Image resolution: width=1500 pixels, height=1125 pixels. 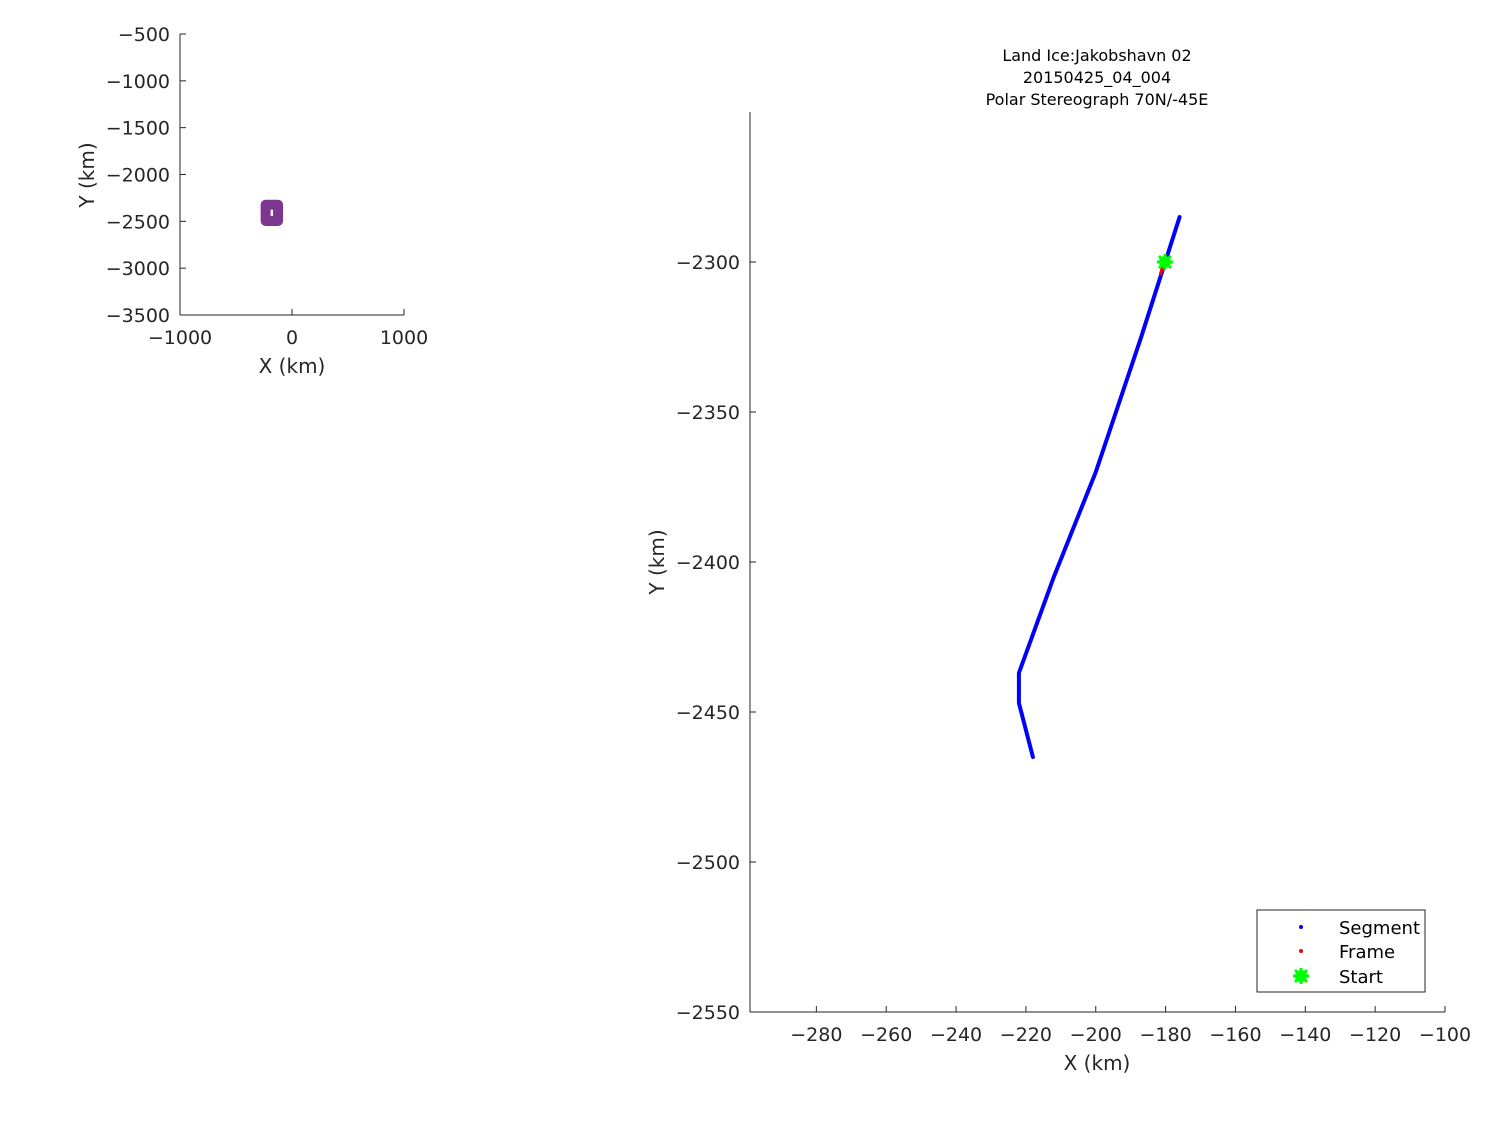 What do you see at coordinates (708, 863) in the screenshot?
I see `main-y-tick-label: −2500` at bounding box center [708, 863].